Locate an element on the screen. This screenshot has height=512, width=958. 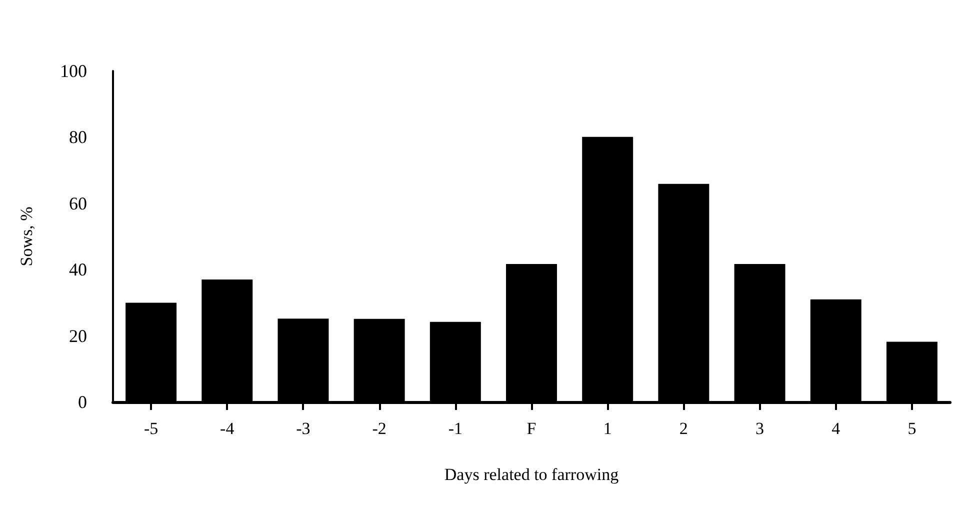
x-tick-label: 3 is located at coordinates (760, 428).